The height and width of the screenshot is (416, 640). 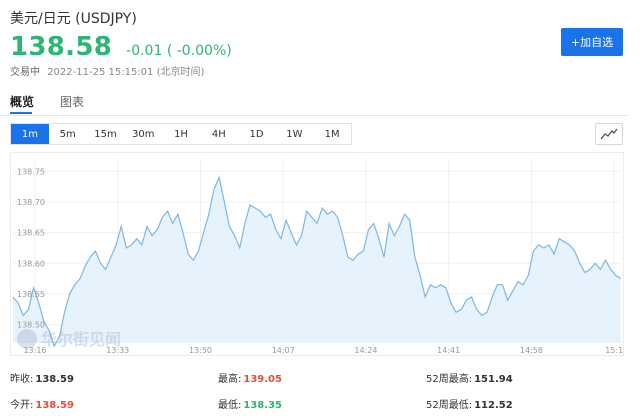 I want to click on period-1d: 1D, so click(x=256, y=134).